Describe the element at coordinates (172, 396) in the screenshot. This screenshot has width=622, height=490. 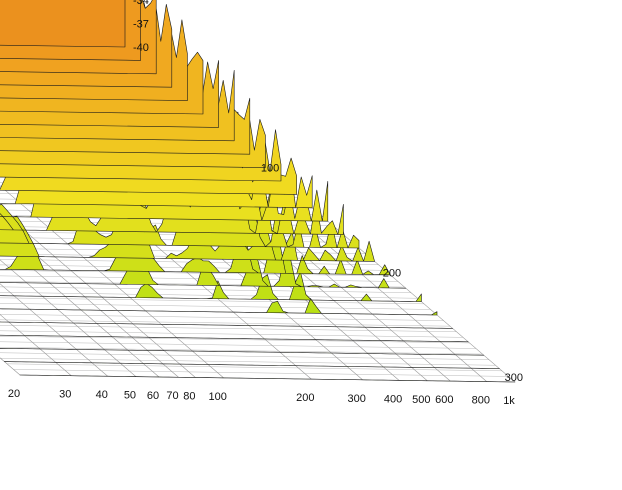
I see `front-freq-tick-label: 70` at that location.